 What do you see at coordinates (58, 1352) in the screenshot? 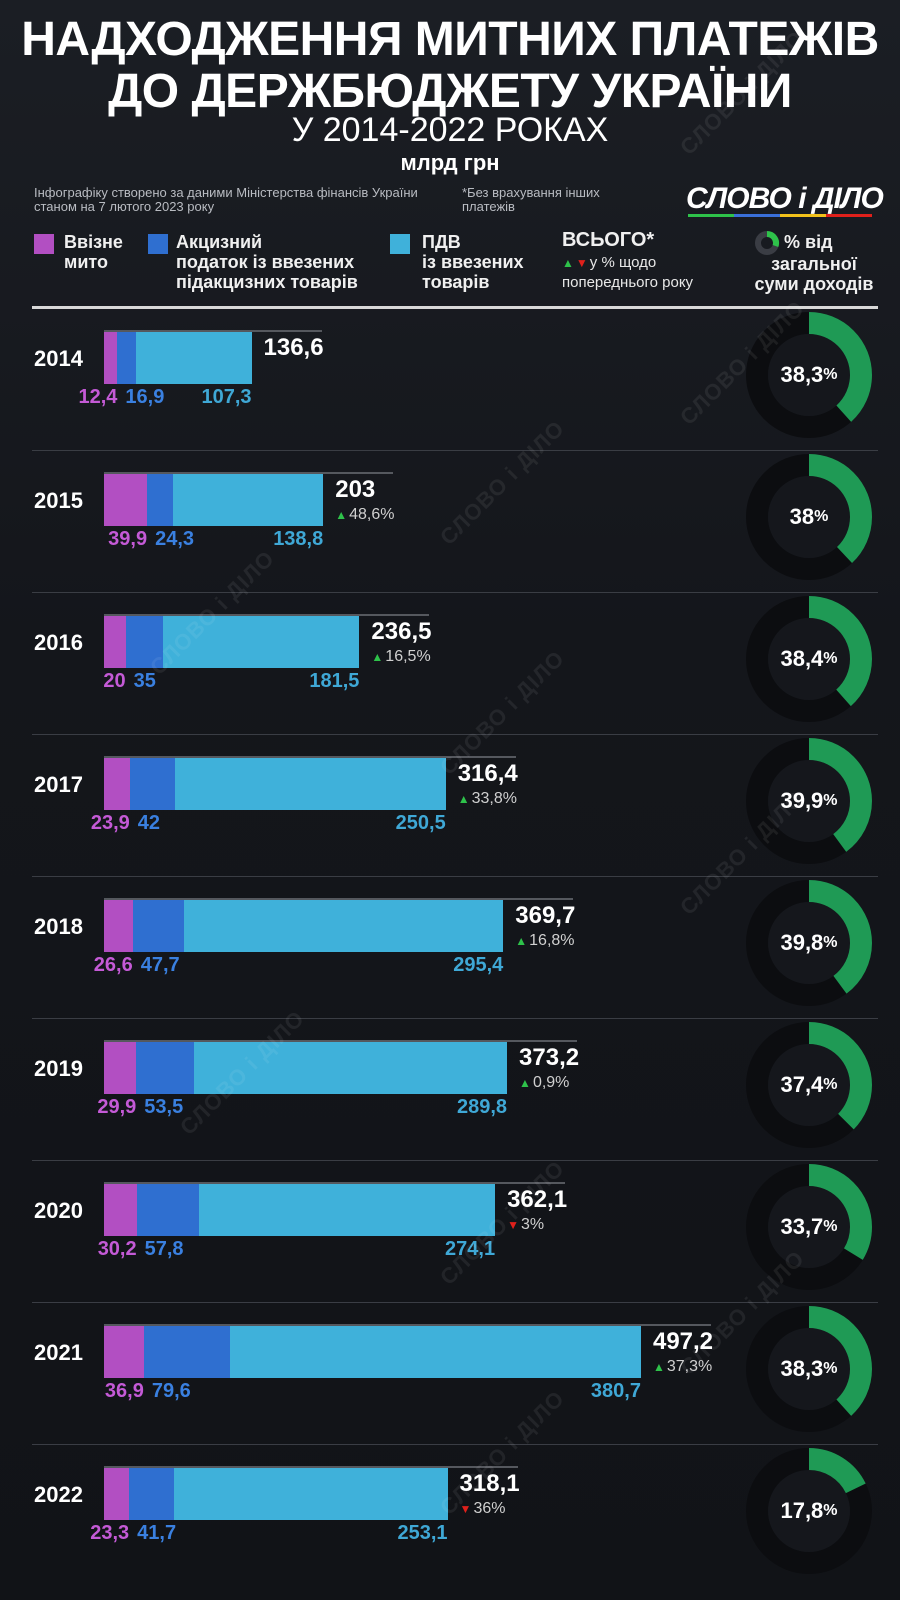
I see `year-label: 2021` at bounding box center [58, 1352].